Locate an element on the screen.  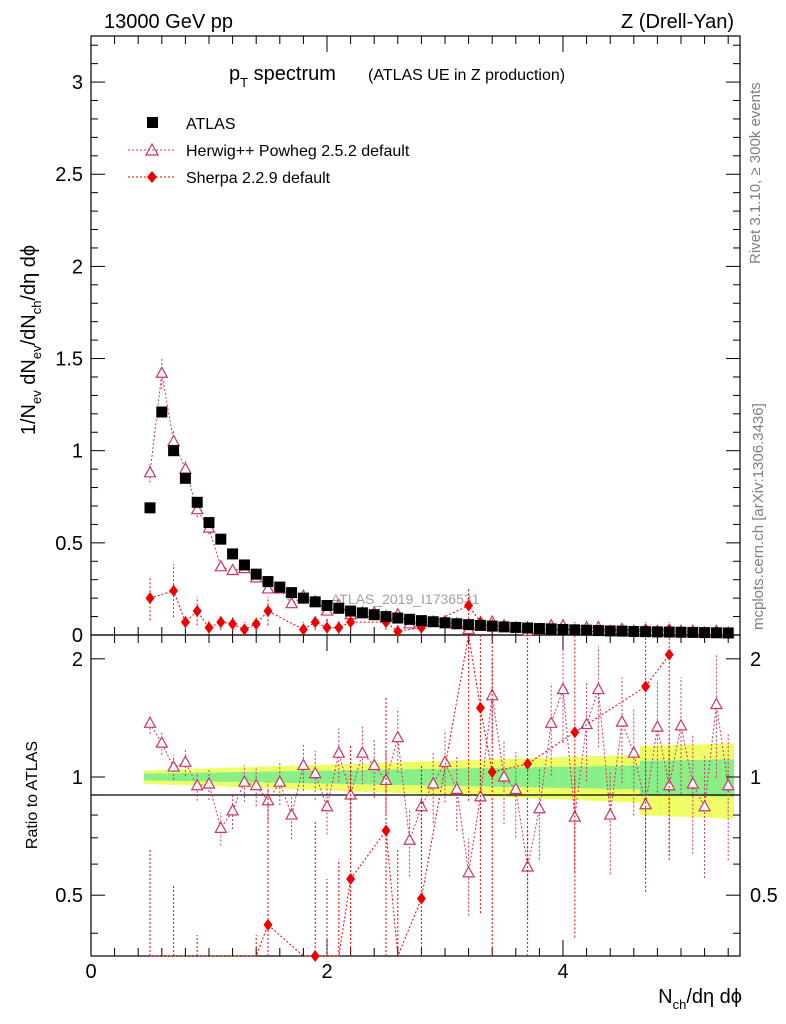
legend-sherpa-label: Sherpa 2.2.9 default is located at coordinates (258, 178).